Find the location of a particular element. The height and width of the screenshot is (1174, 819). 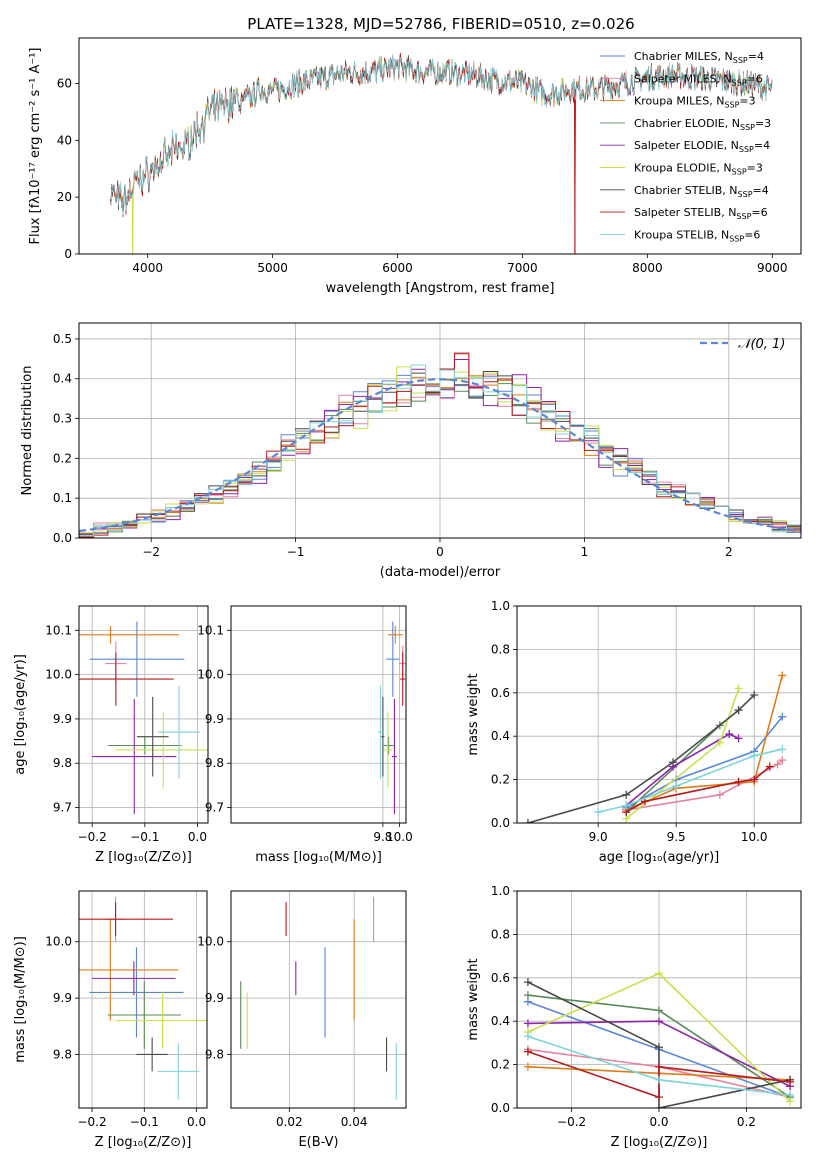

y-tick-label: 40 is located at coordinates (64, 140).